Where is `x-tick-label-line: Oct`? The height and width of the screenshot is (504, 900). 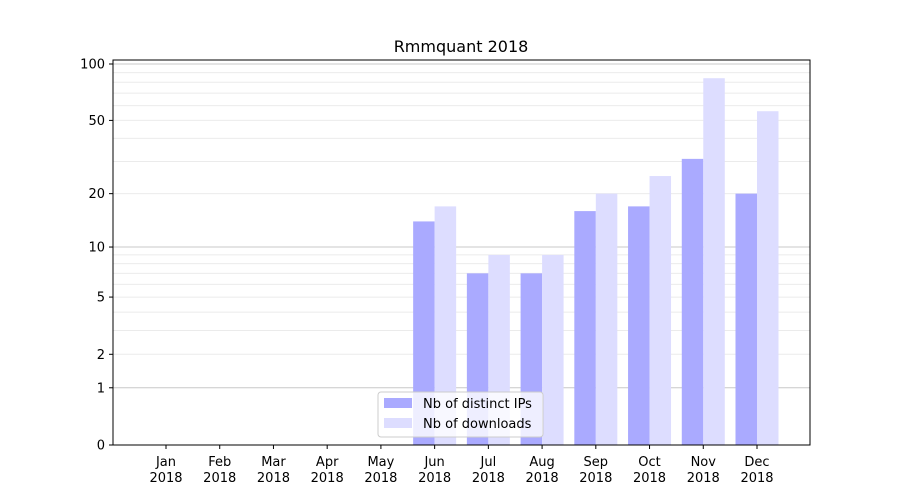 x-tick-label-line: Oct is located at coordinates (649, 462).